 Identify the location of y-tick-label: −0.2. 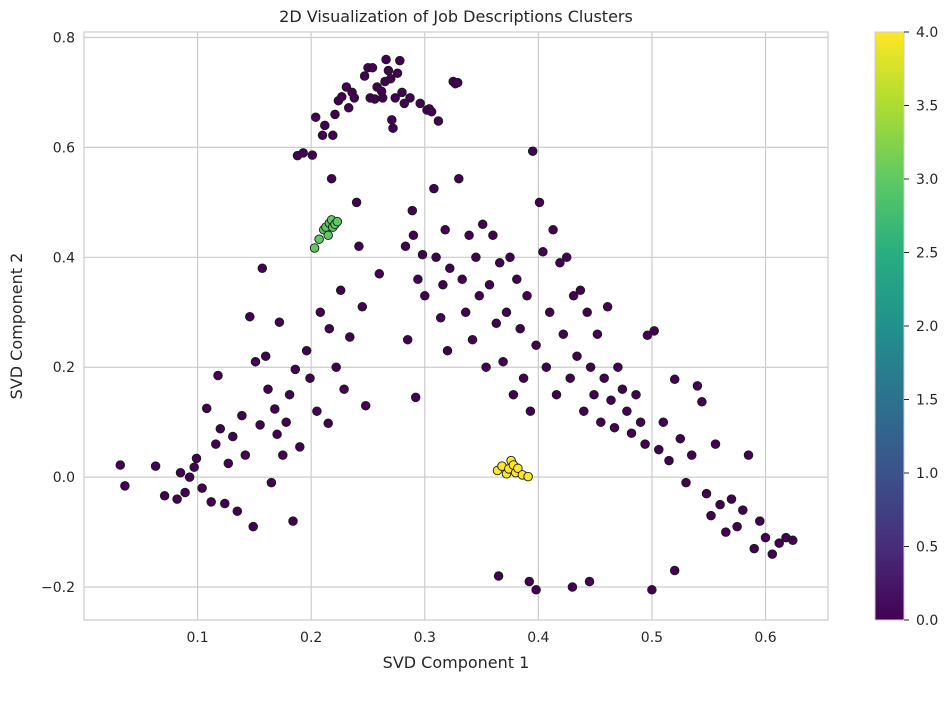
(58, 588).